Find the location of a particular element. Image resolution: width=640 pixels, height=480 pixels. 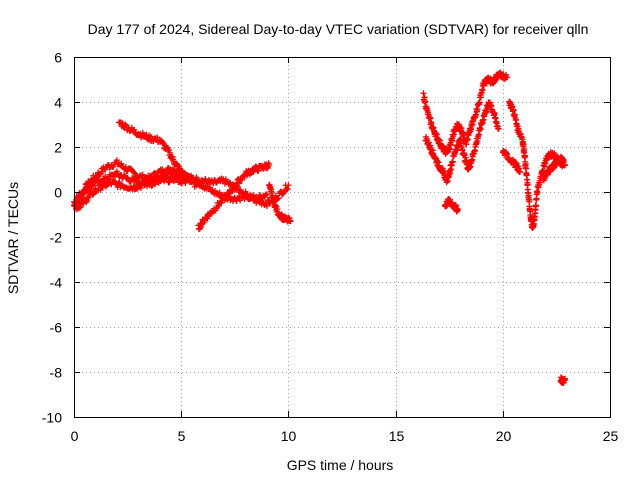

y-tick-label: 2 is located at coordinates (58, 148).